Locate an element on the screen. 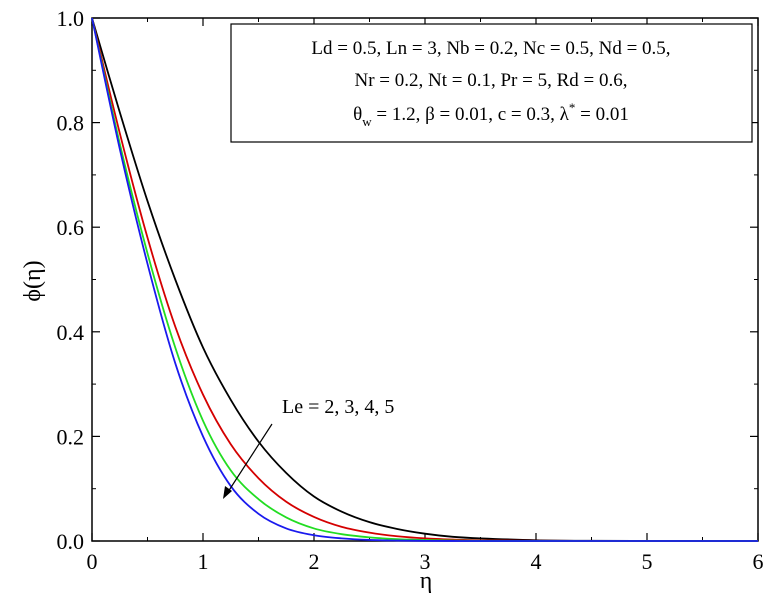 The width and height of the screenshot is (770, 601). x-tick-label: 0 is located at coordinates (92, 561).